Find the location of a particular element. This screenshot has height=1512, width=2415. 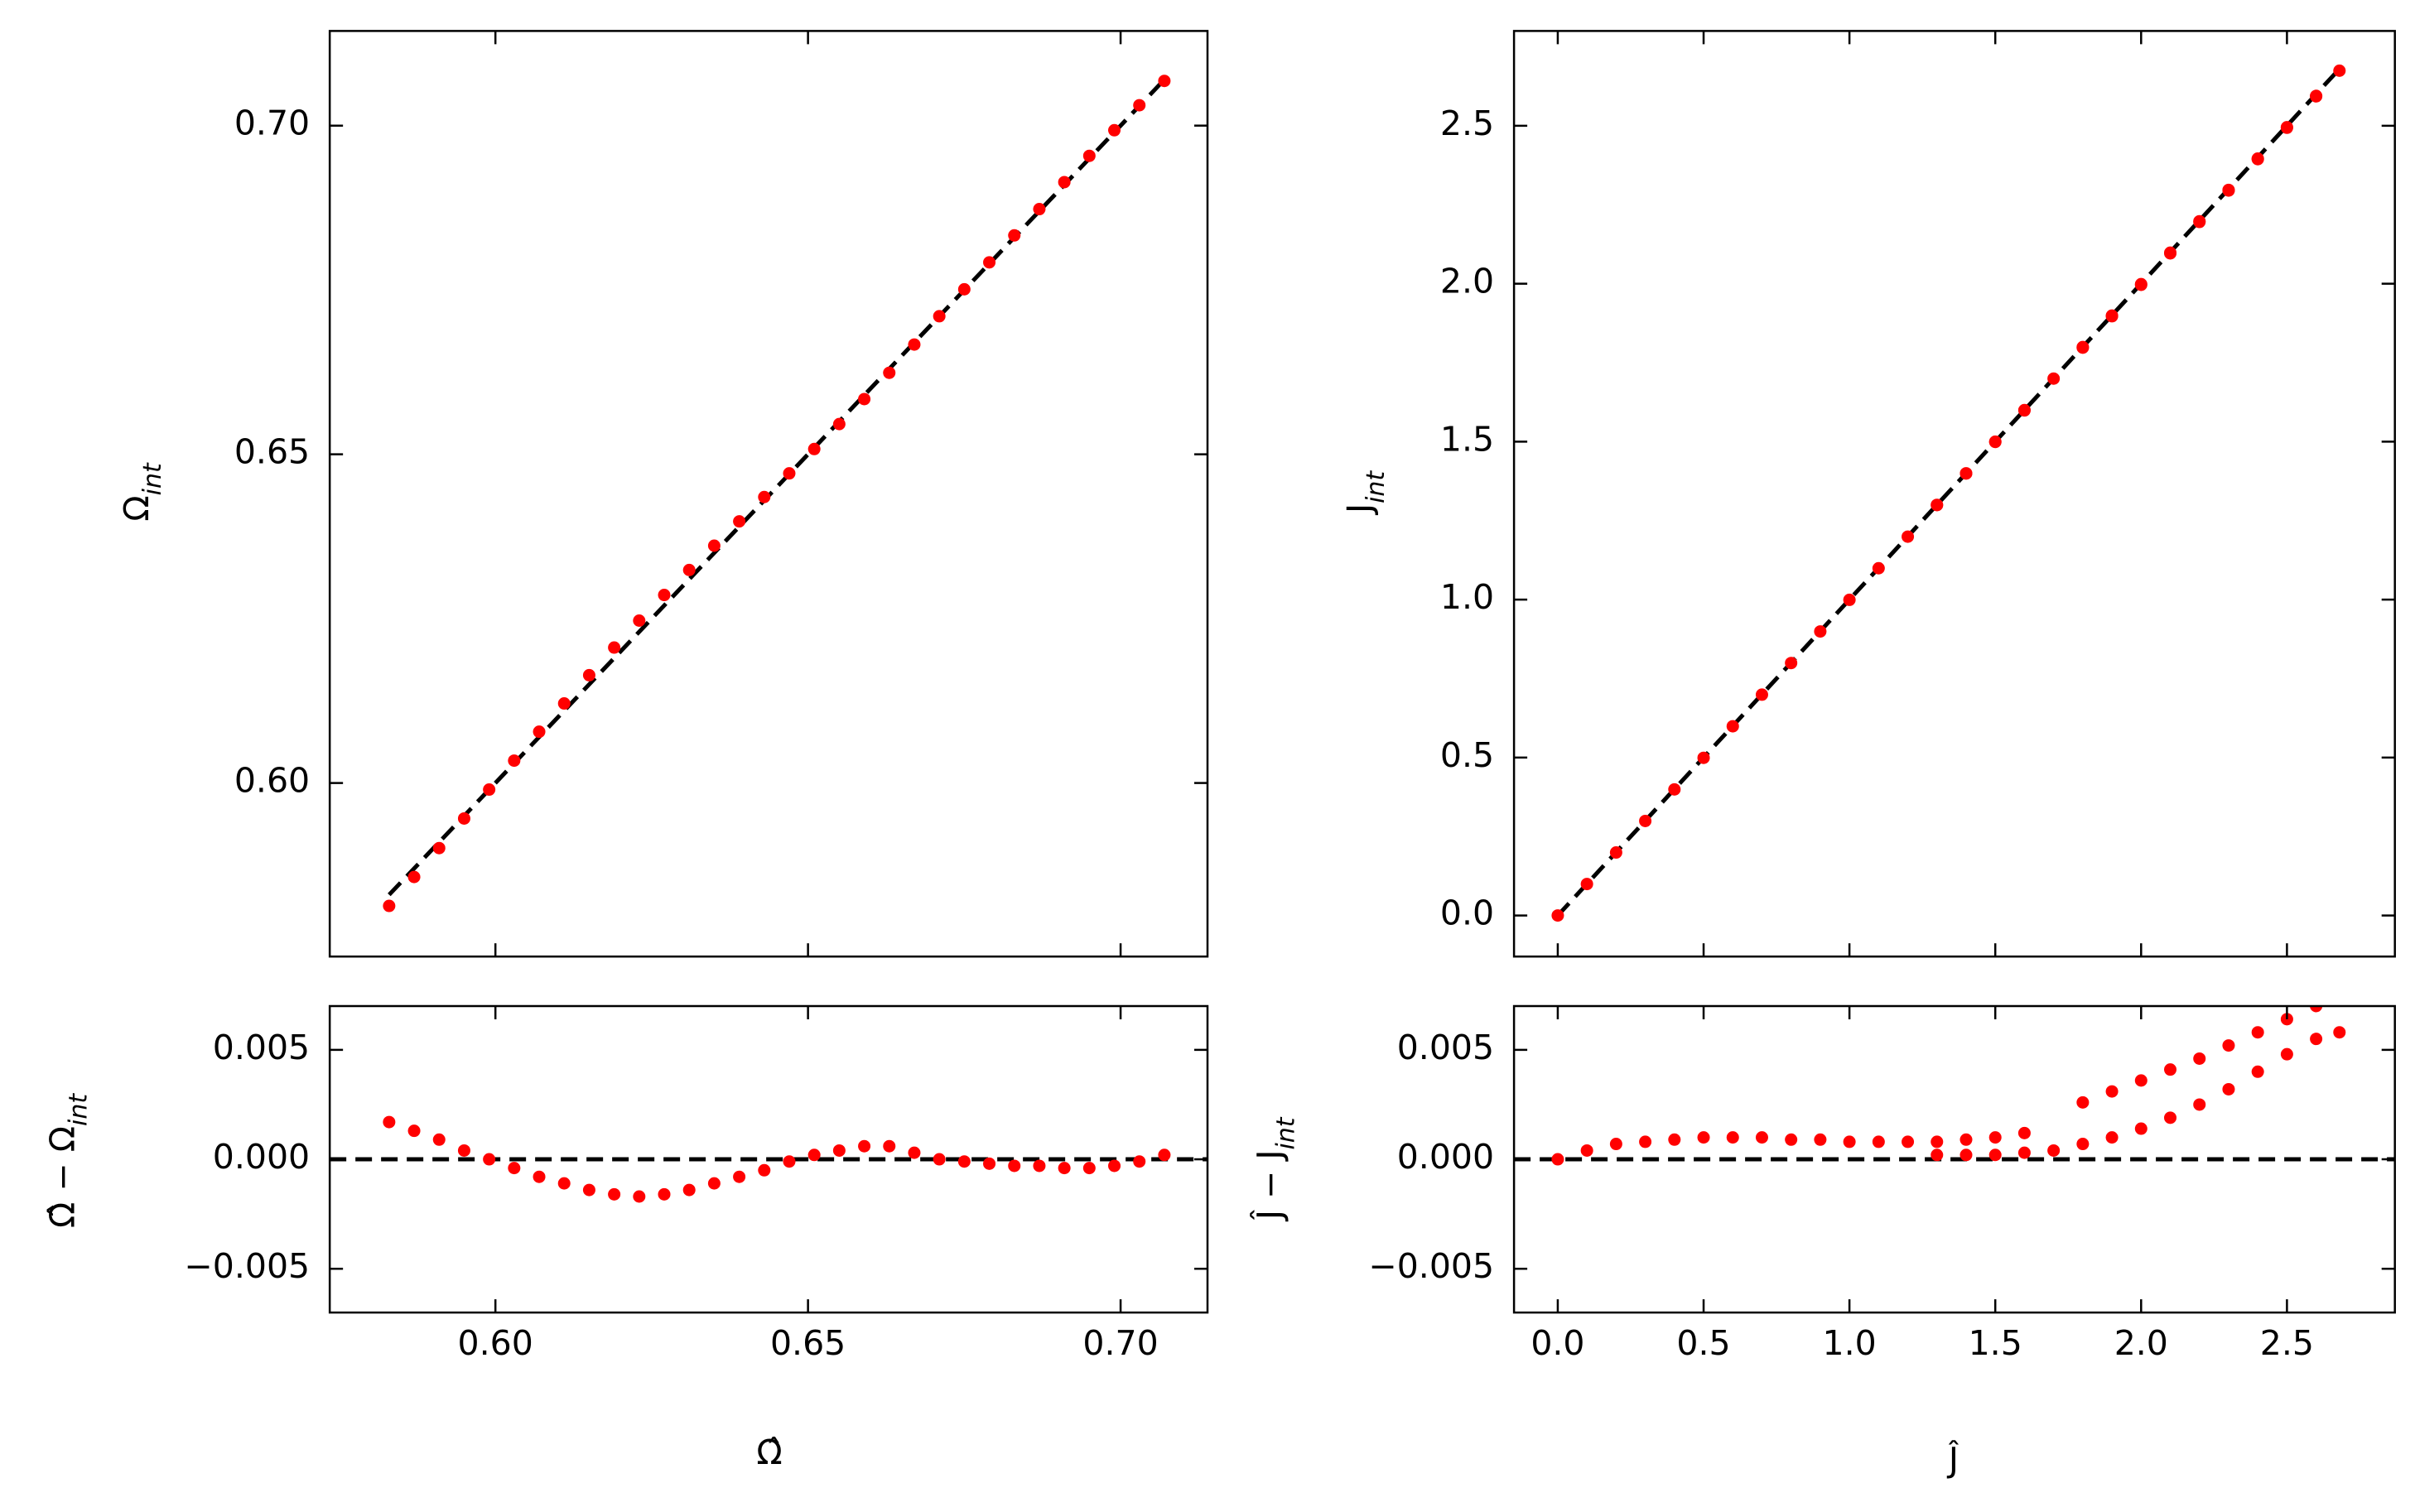

label-part: Ω̂ − Ω is located at coordinates (63, 1177).